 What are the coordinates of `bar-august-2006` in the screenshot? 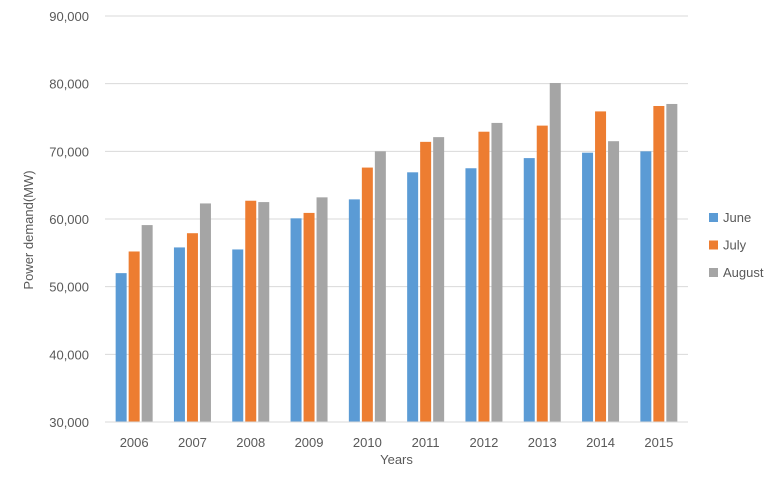 It's located at (147, 323).